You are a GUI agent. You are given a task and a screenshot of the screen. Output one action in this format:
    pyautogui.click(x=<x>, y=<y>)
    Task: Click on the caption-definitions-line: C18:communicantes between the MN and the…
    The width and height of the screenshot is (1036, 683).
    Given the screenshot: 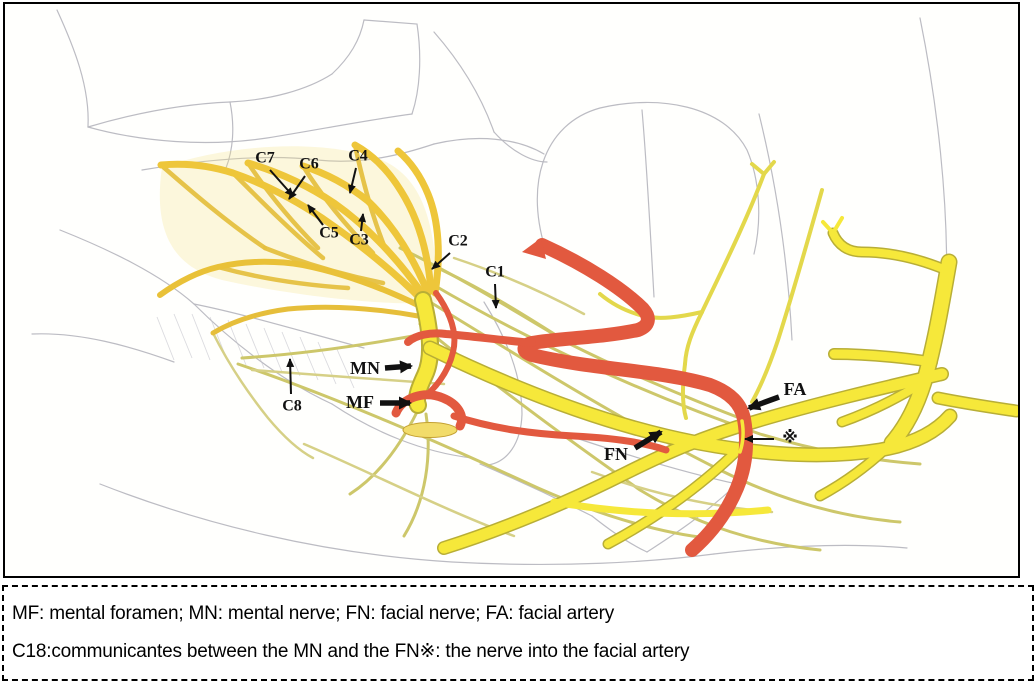 What is the action you would take?
    pyautogui.click(x=351, y=651)
    